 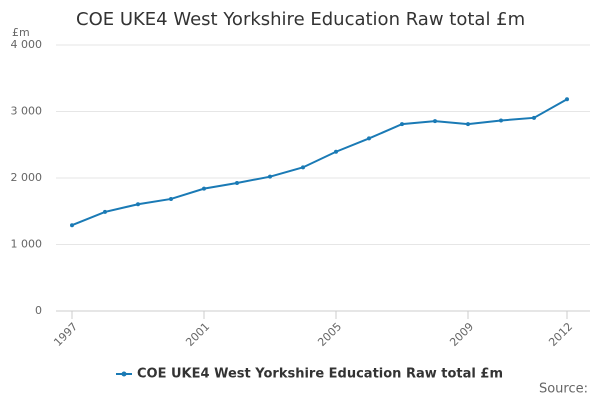 I want to click on y-tick-label: 0, so click(x=38, y=310).